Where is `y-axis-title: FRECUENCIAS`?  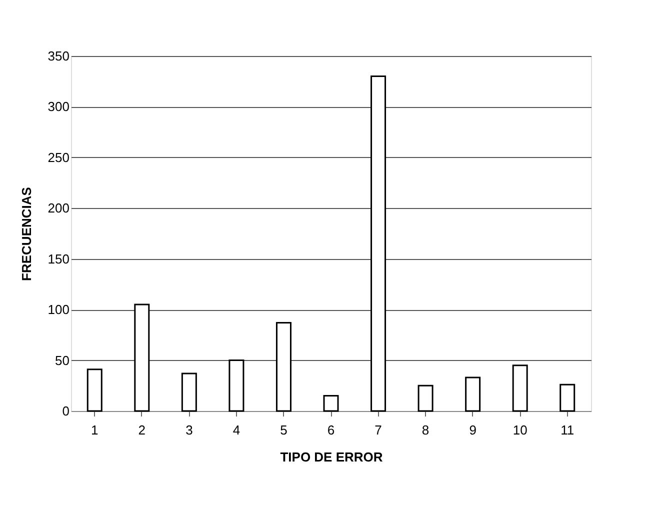
y-axis-title: FRECUENCIAS is located at coordinates (26, 233).